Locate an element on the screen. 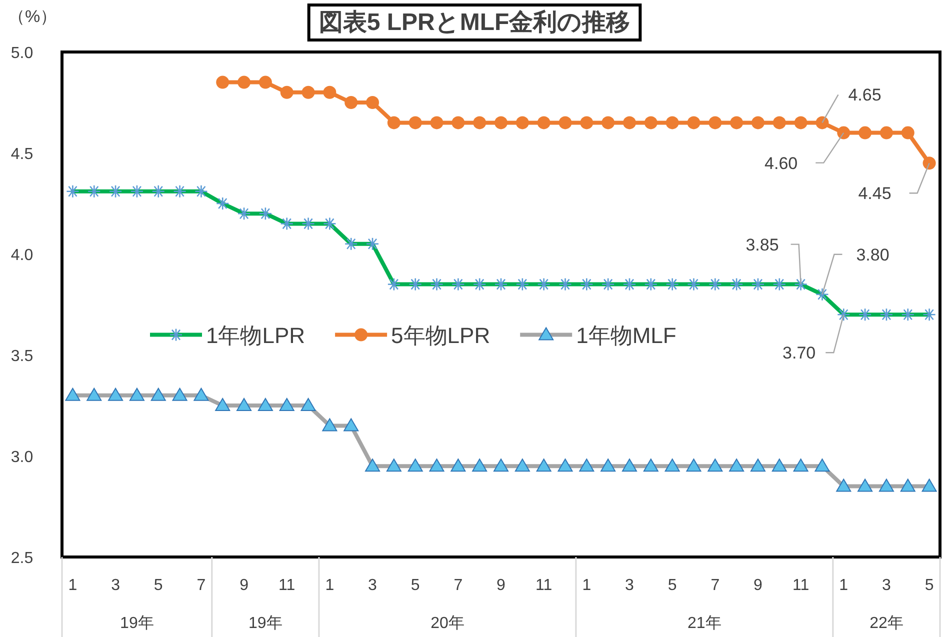  data-label: 4.60 is located at coordinates (781, 163).